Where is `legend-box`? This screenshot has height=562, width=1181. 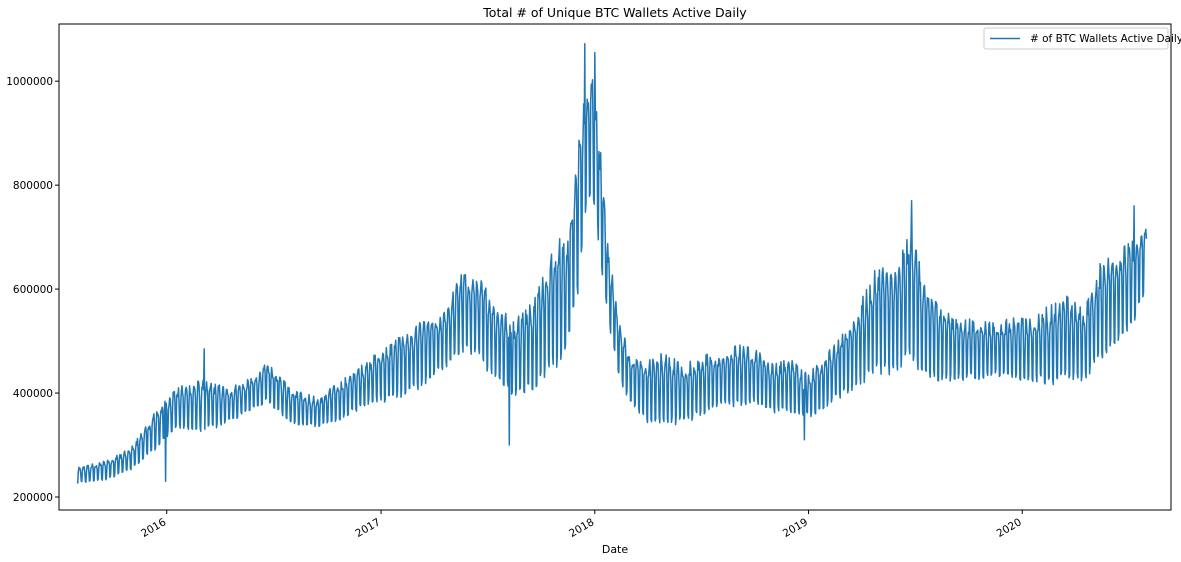
legend-box is located at coordinates (1076, 38).